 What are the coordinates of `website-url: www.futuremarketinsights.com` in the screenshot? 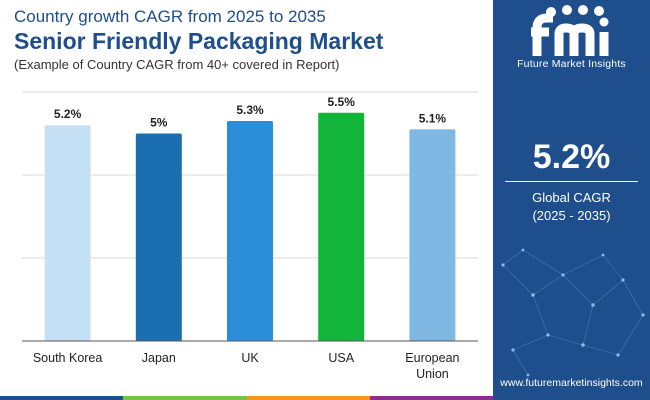 It's located at (571, 383).